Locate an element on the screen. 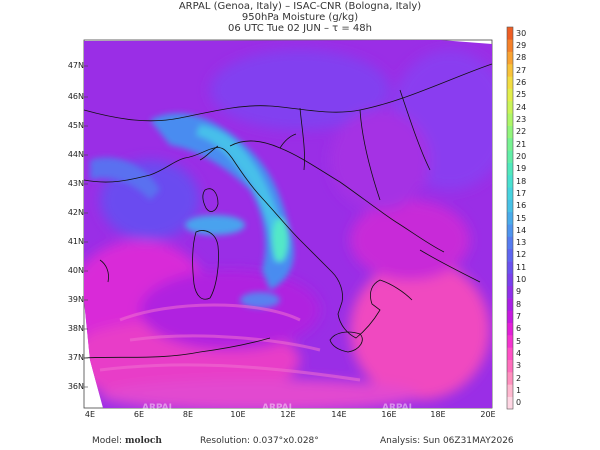 This screenshot has width=600, height=450. lon-label: 6E is located at coordinates (139, 414).